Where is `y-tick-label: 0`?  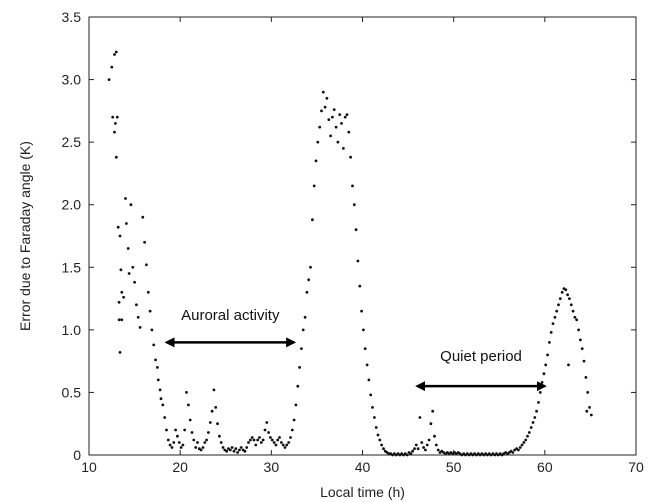 y-tick-label: 0 is located at coordinates (77, 455).